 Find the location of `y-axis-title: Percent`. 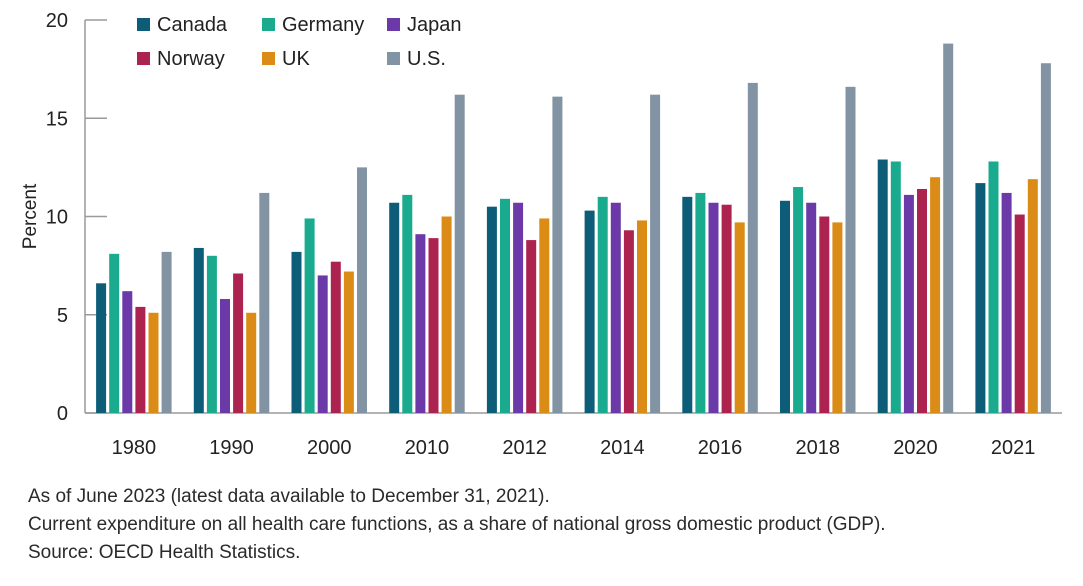

y-axis-title: Percent is located at coordinates (30, 216).